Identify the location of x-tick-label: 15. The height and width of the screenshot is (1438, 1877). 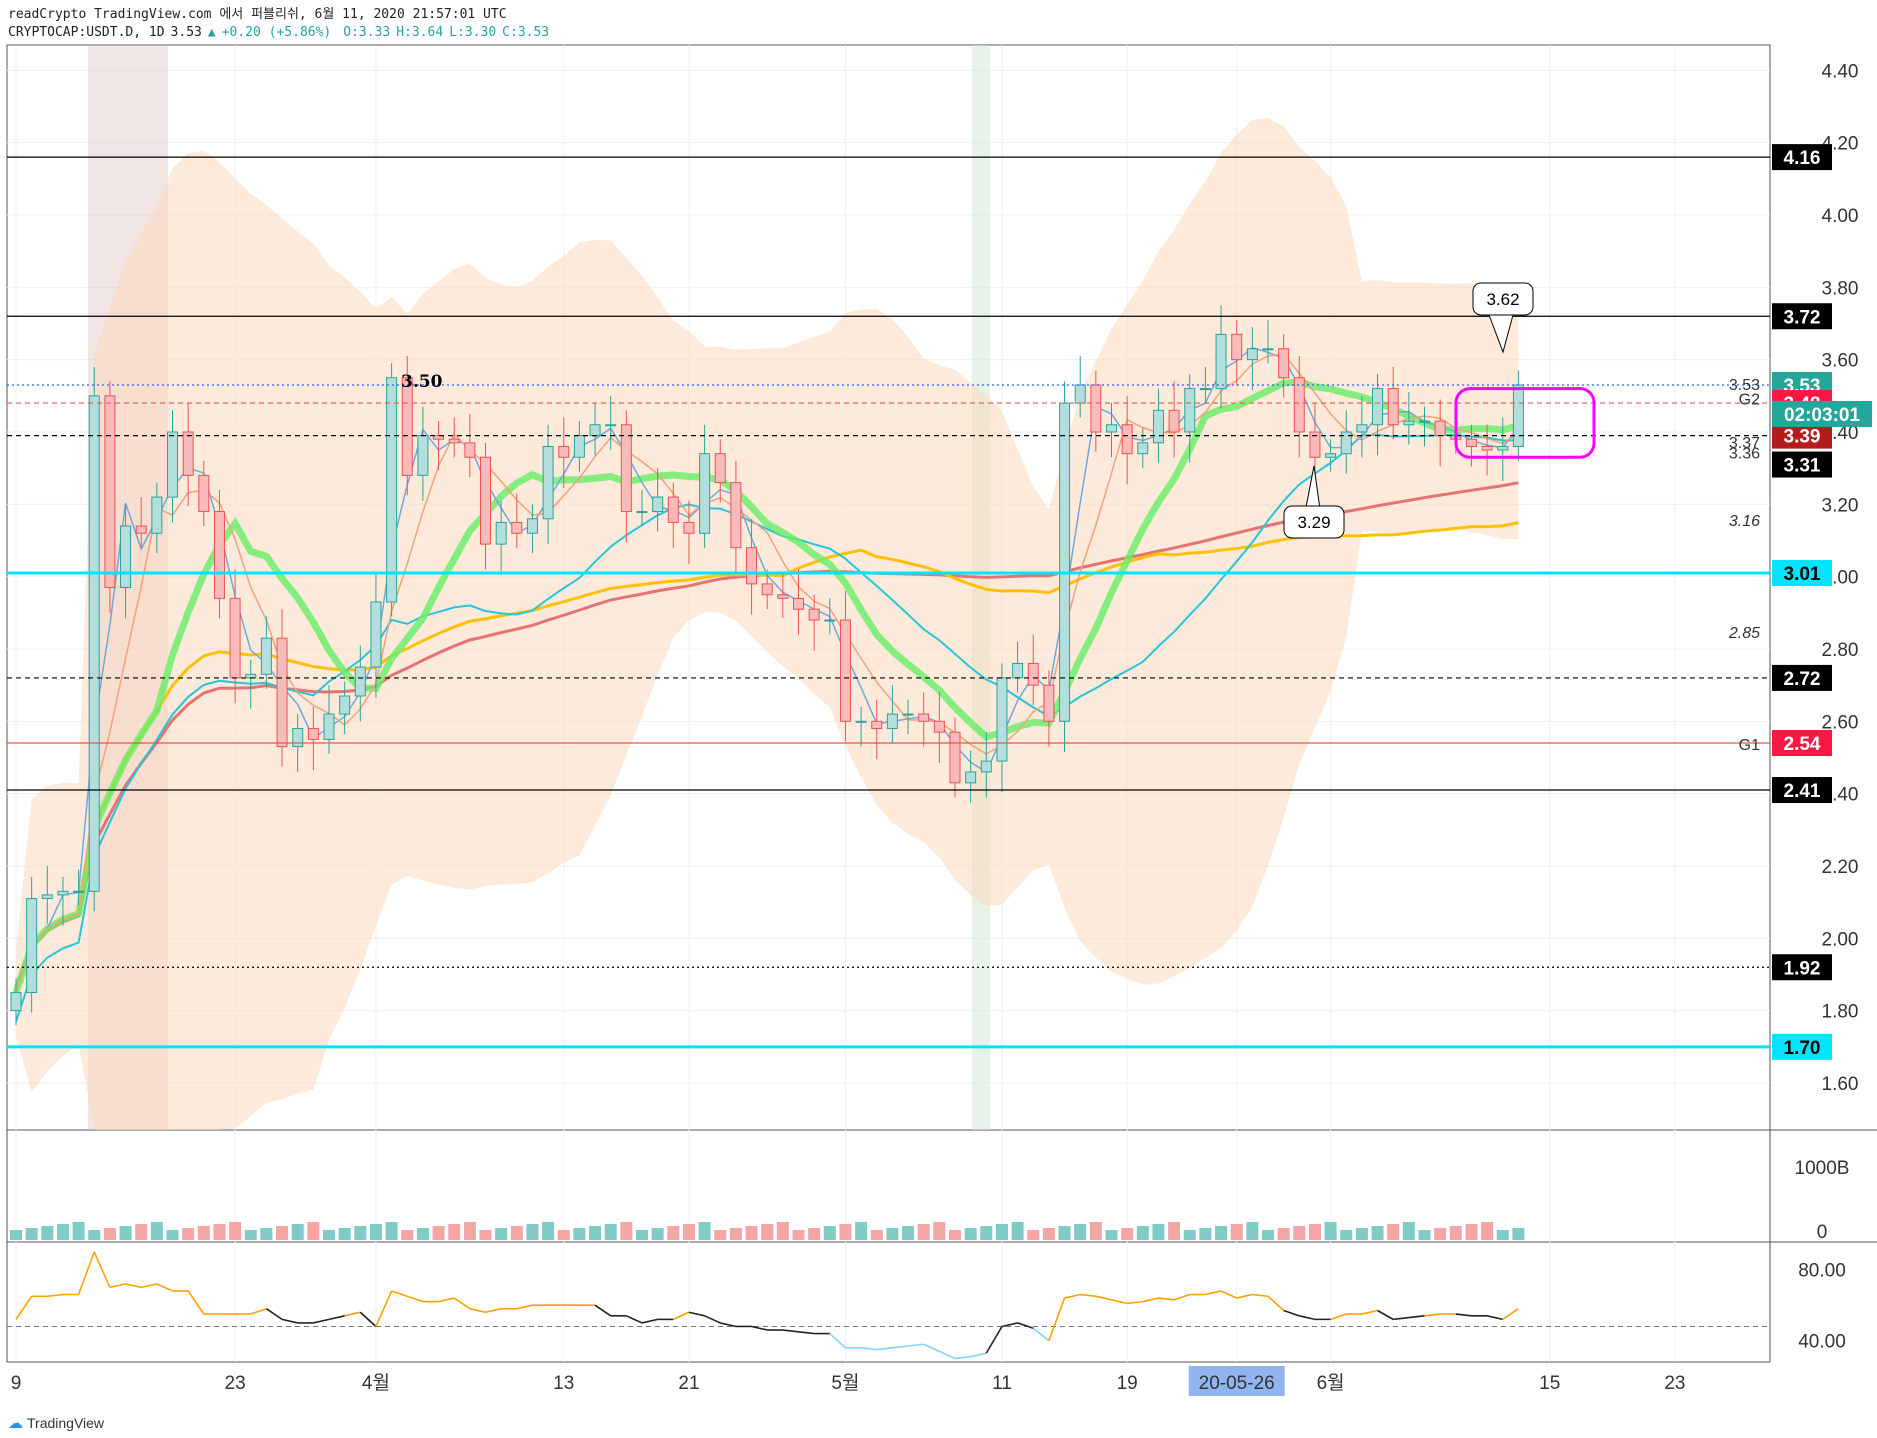
(1549, 1383).